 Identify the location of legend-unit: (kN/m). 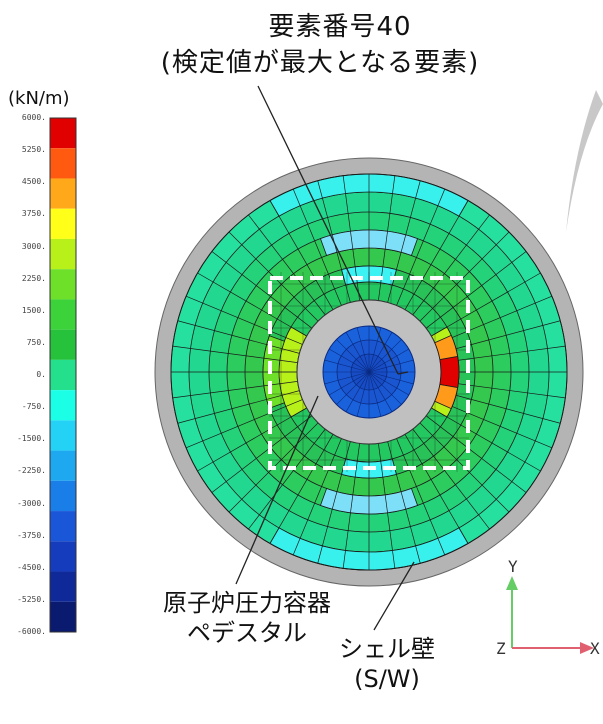
(39, 98).